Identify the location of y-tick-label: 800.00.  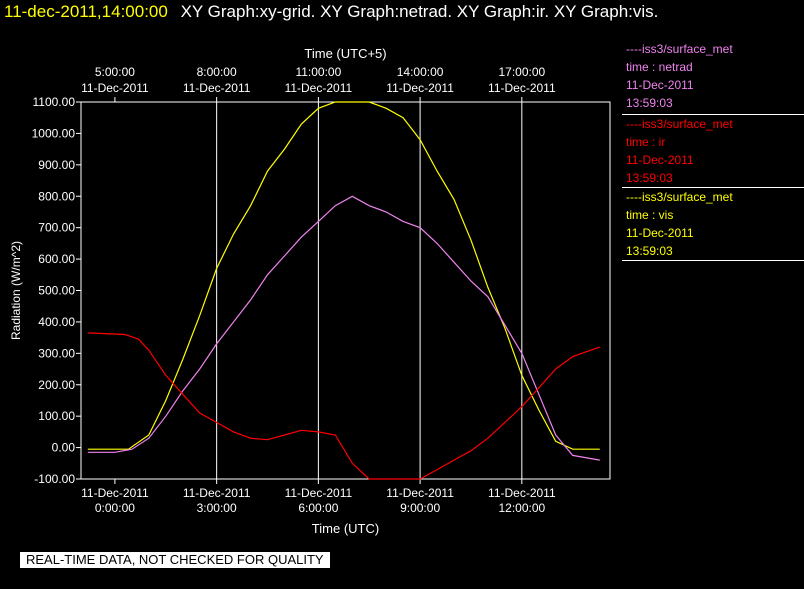
(56, 196).